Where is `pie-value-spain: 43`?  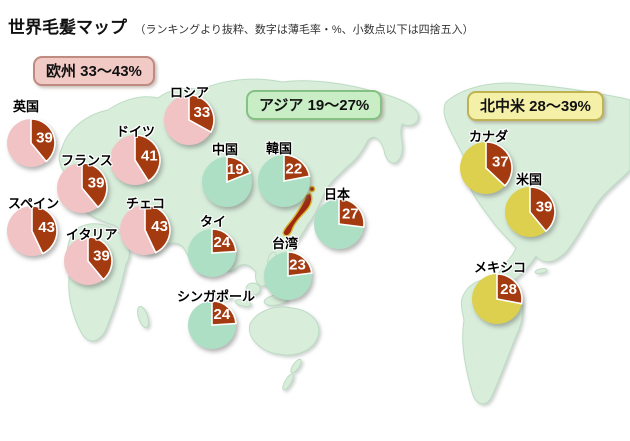
pie-value-spain: 43 is located at coordinates (46, 227).